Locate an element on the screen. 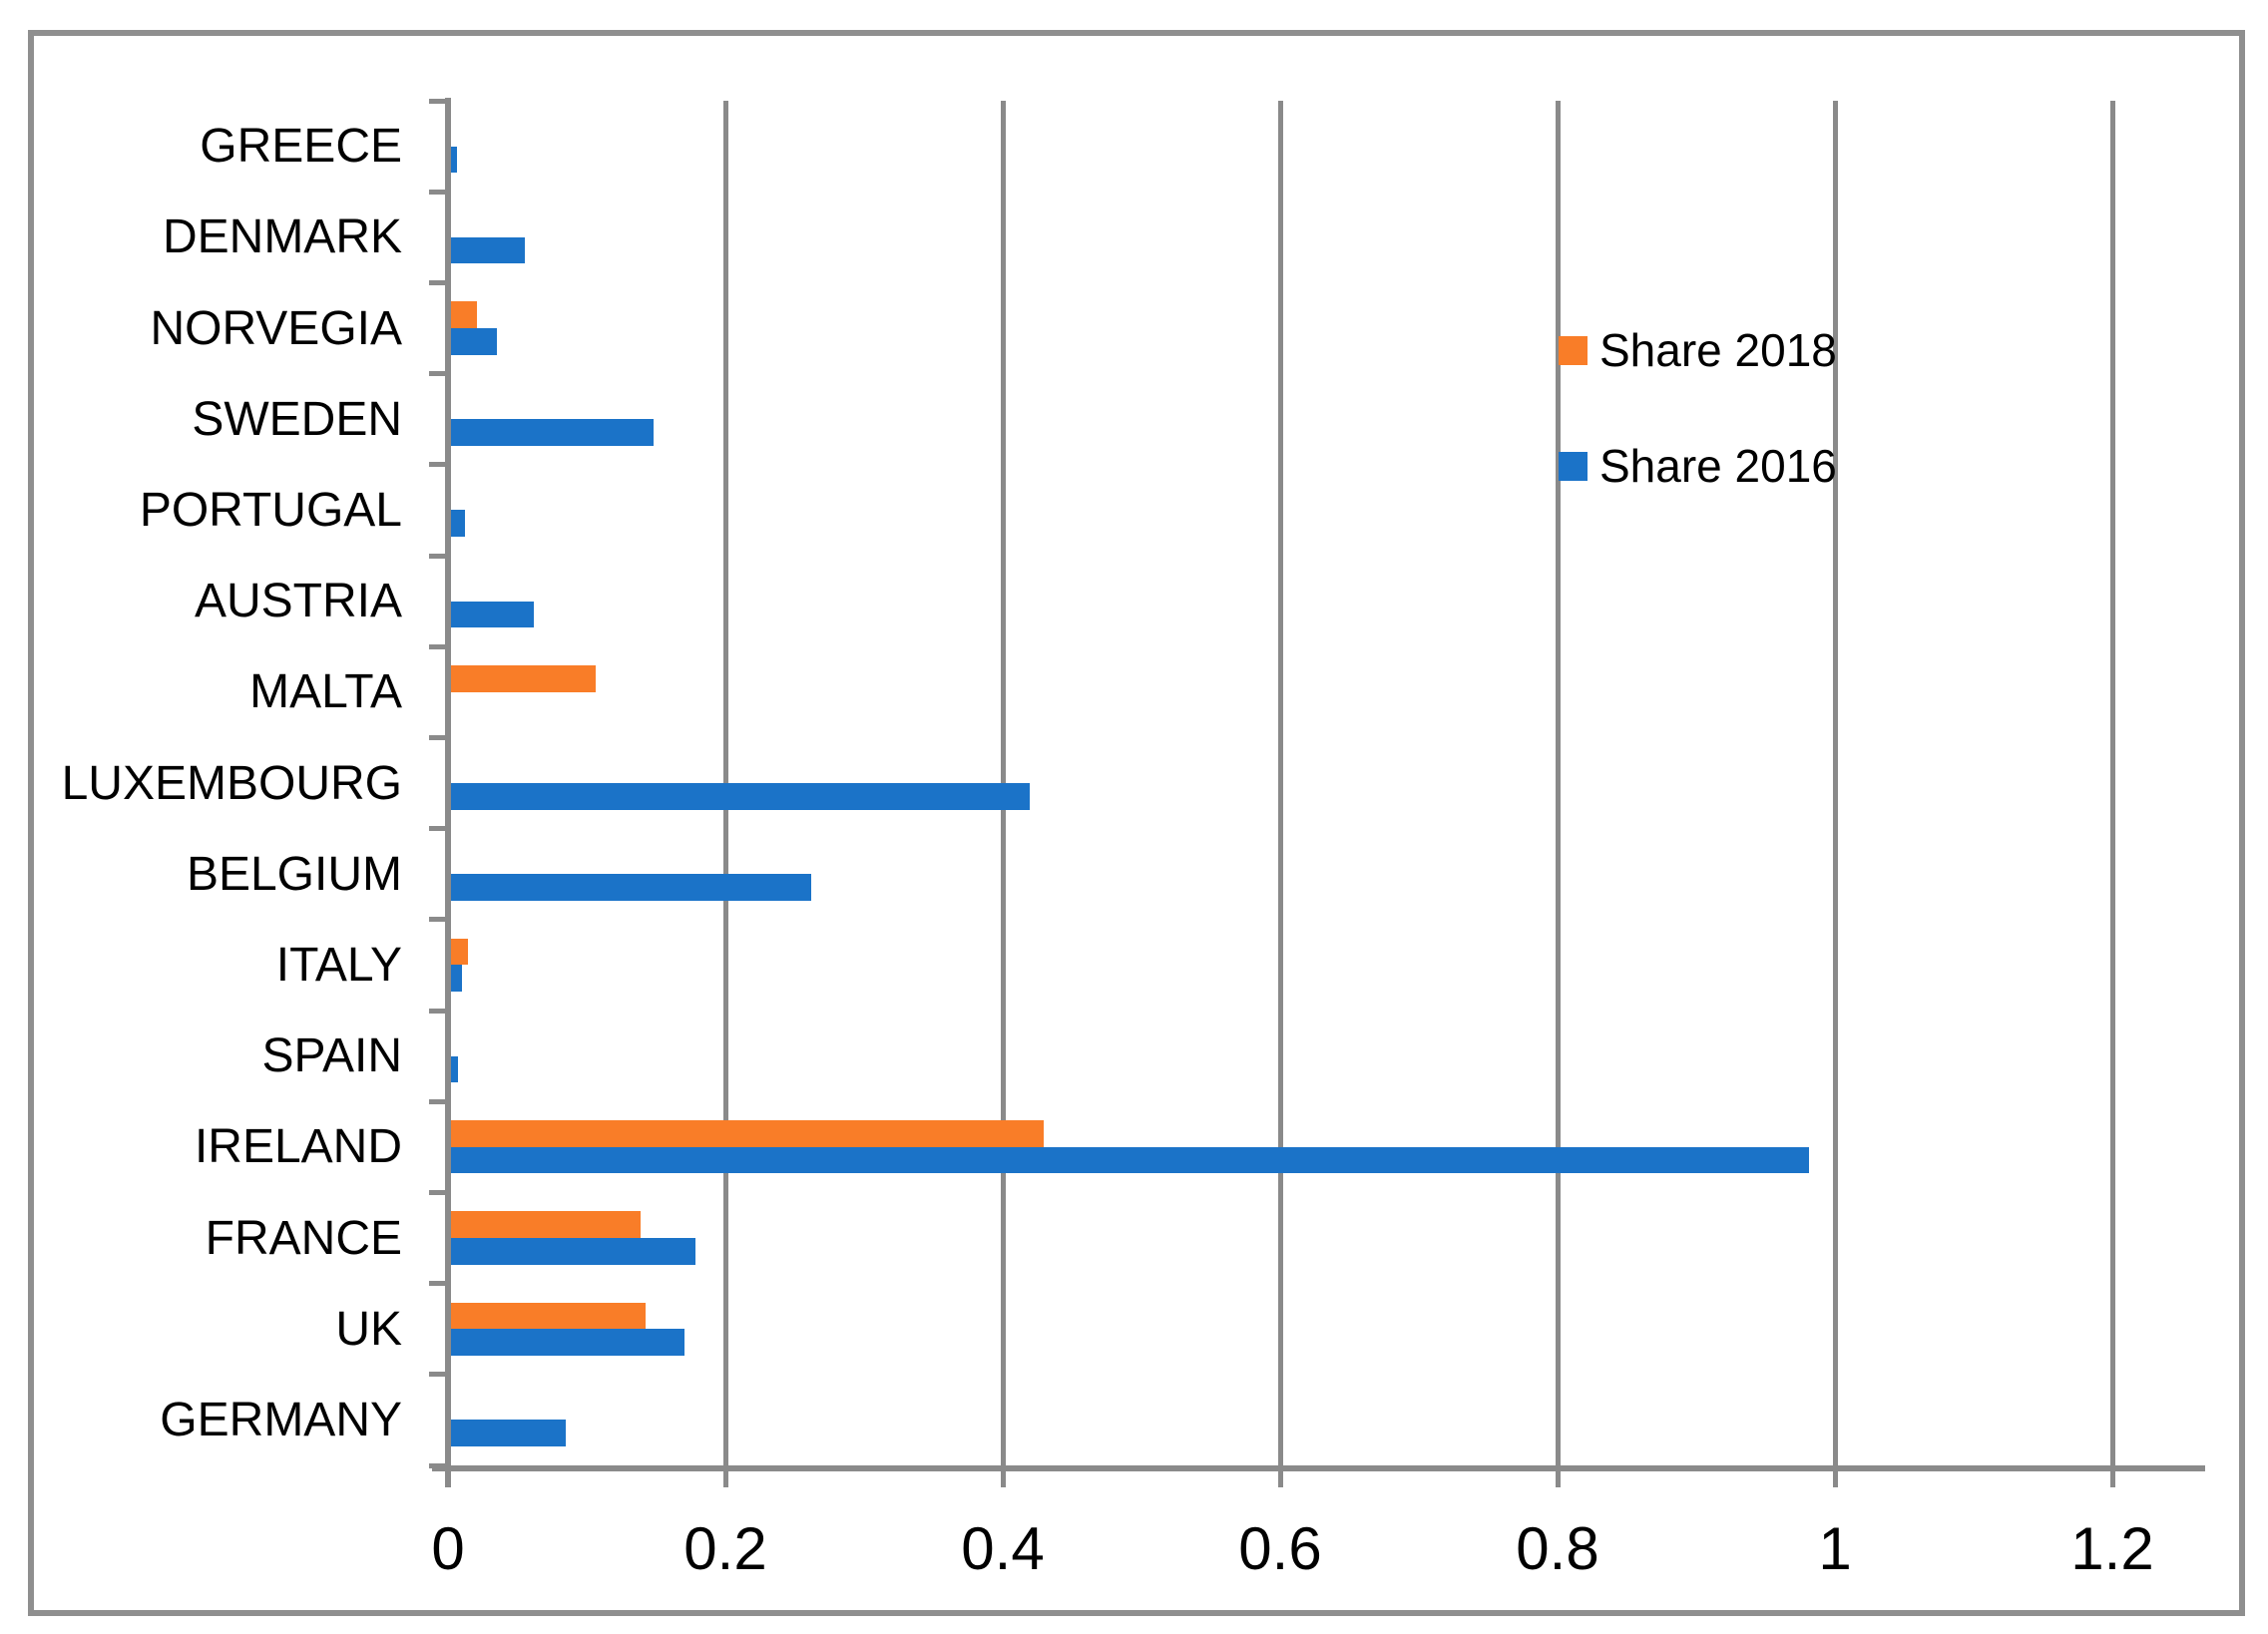 The width and height of the screenshot is (2268, 1634). bar-share-2018-france is located at coordinates (546, 1224).